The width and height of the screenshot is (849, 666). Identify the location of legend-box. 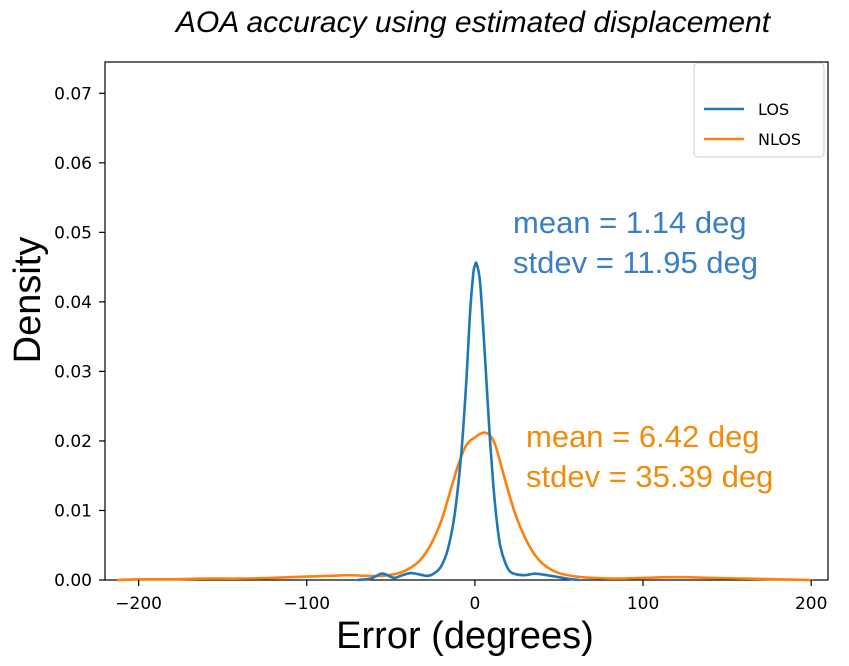
(759, 110).